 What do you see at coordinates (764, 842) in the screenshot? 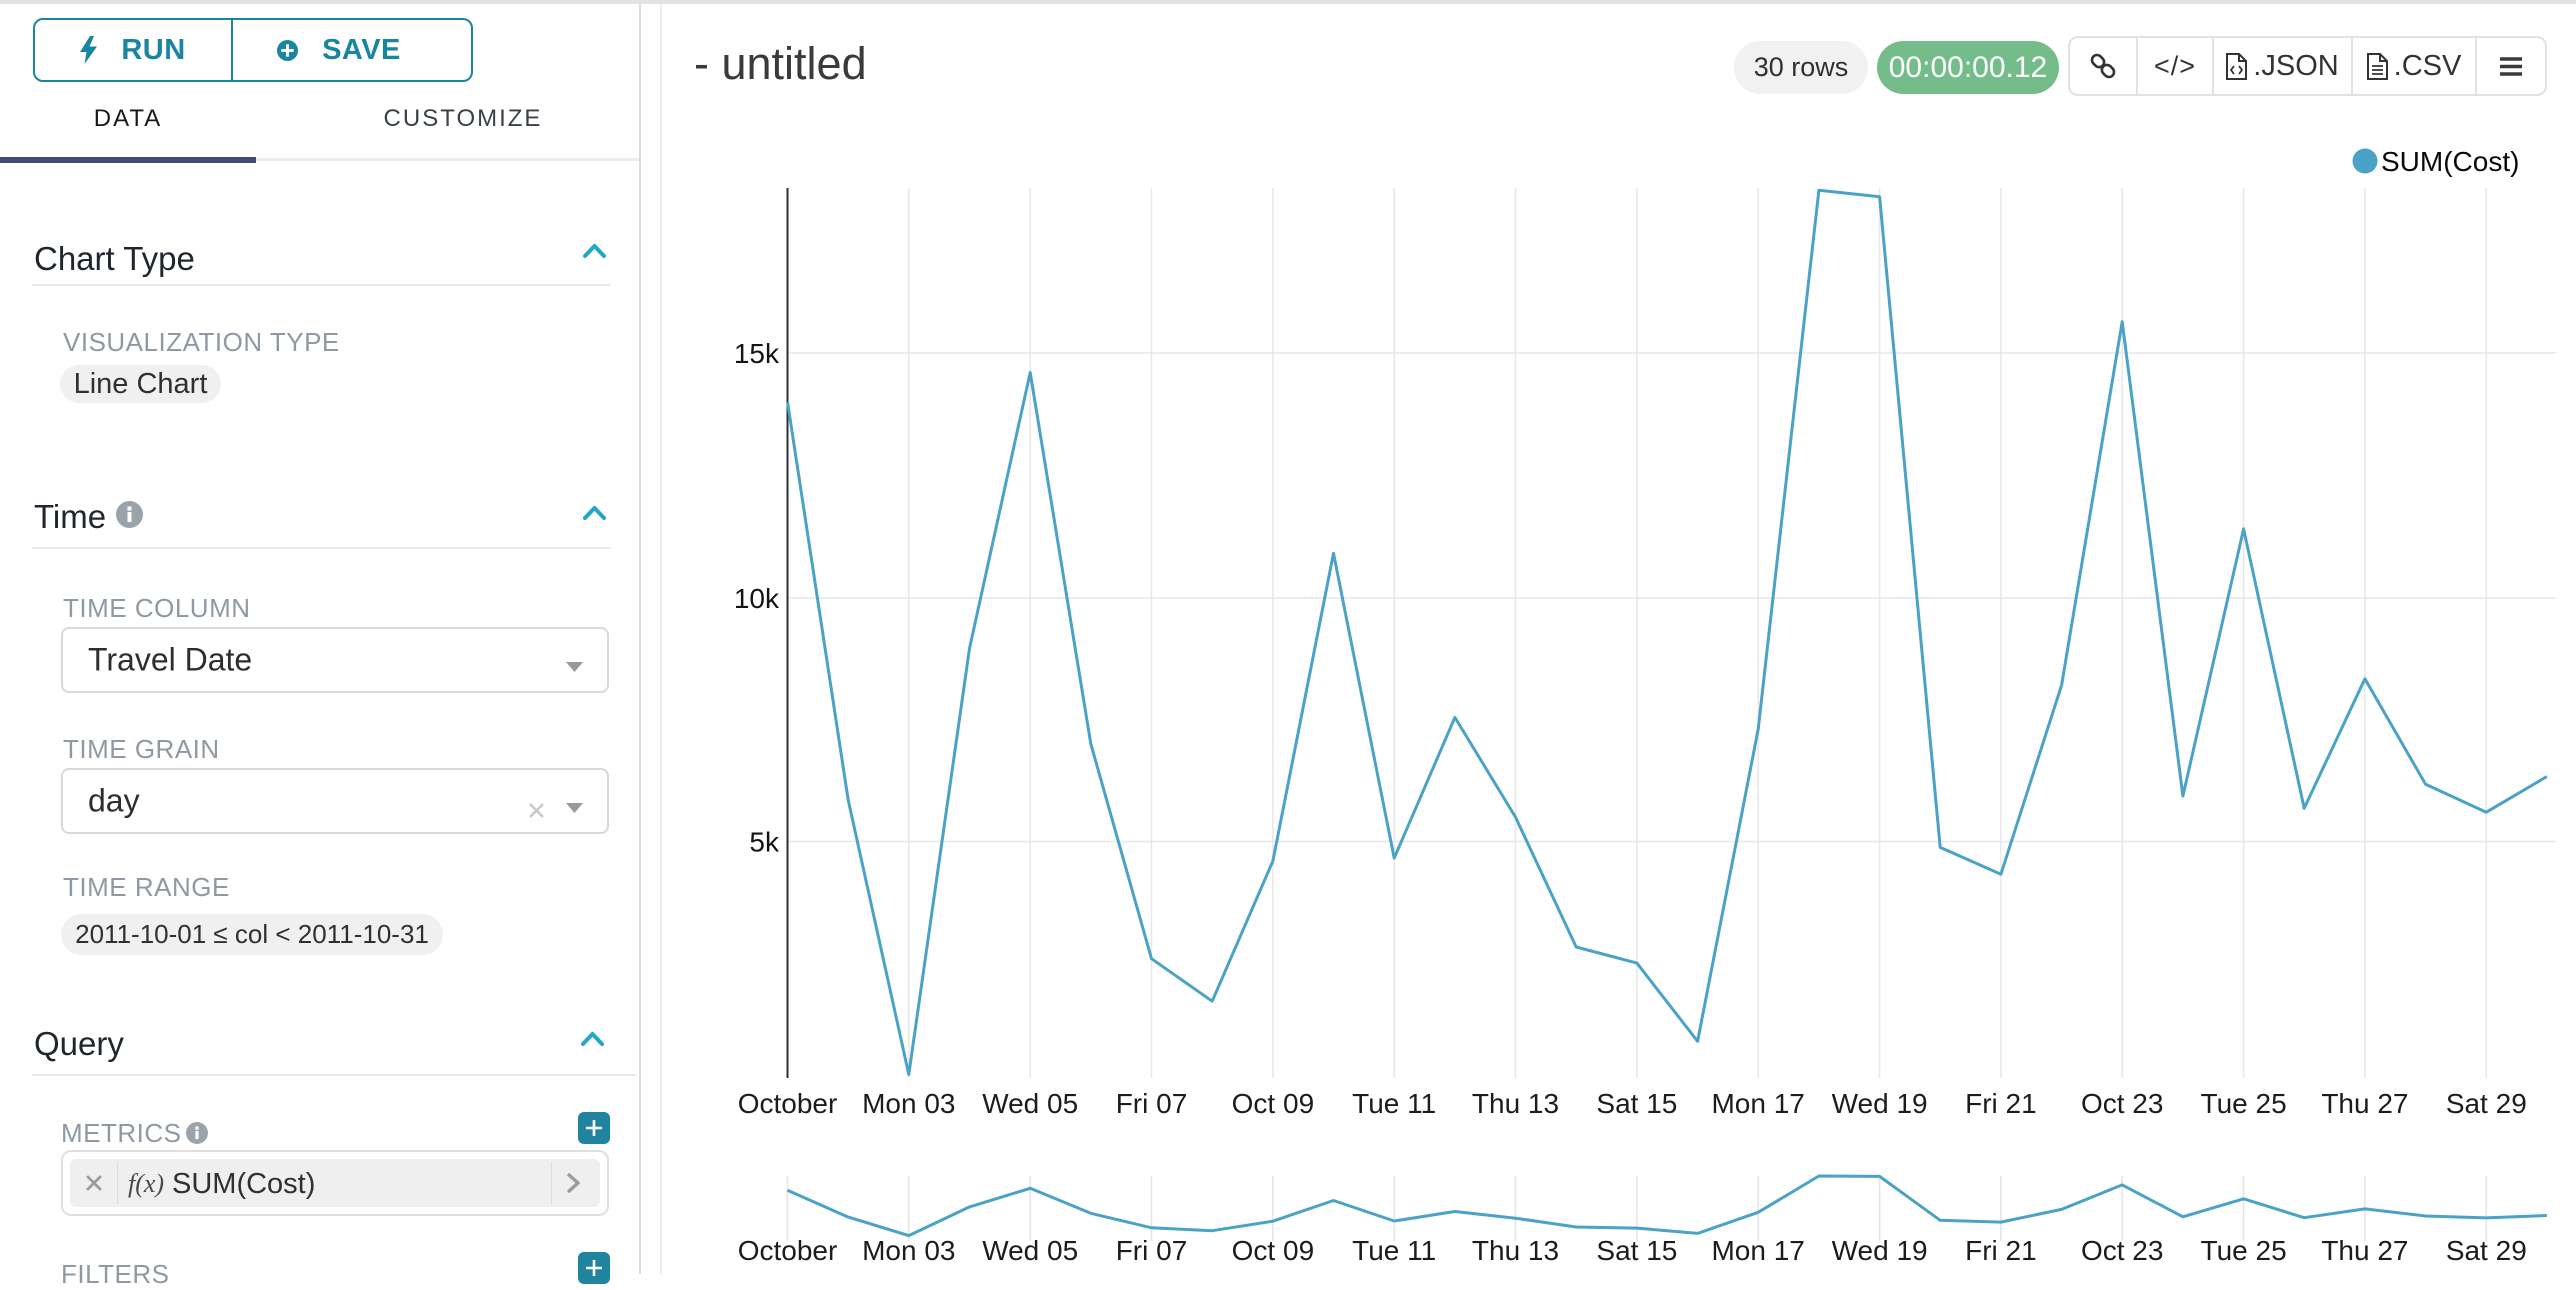
I see `svg-text: 5k` at bounding box center [764, 842].